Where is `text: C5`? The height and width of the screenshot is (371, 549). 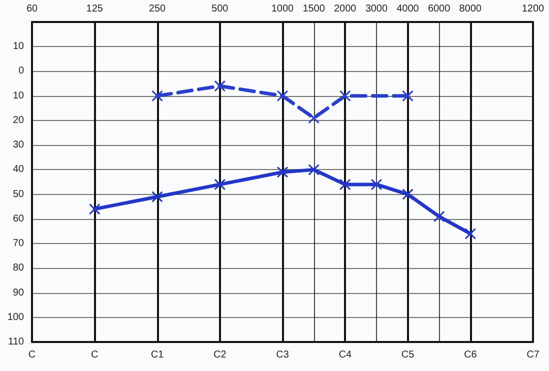 text: C5 is located at coordinates (408, 355).